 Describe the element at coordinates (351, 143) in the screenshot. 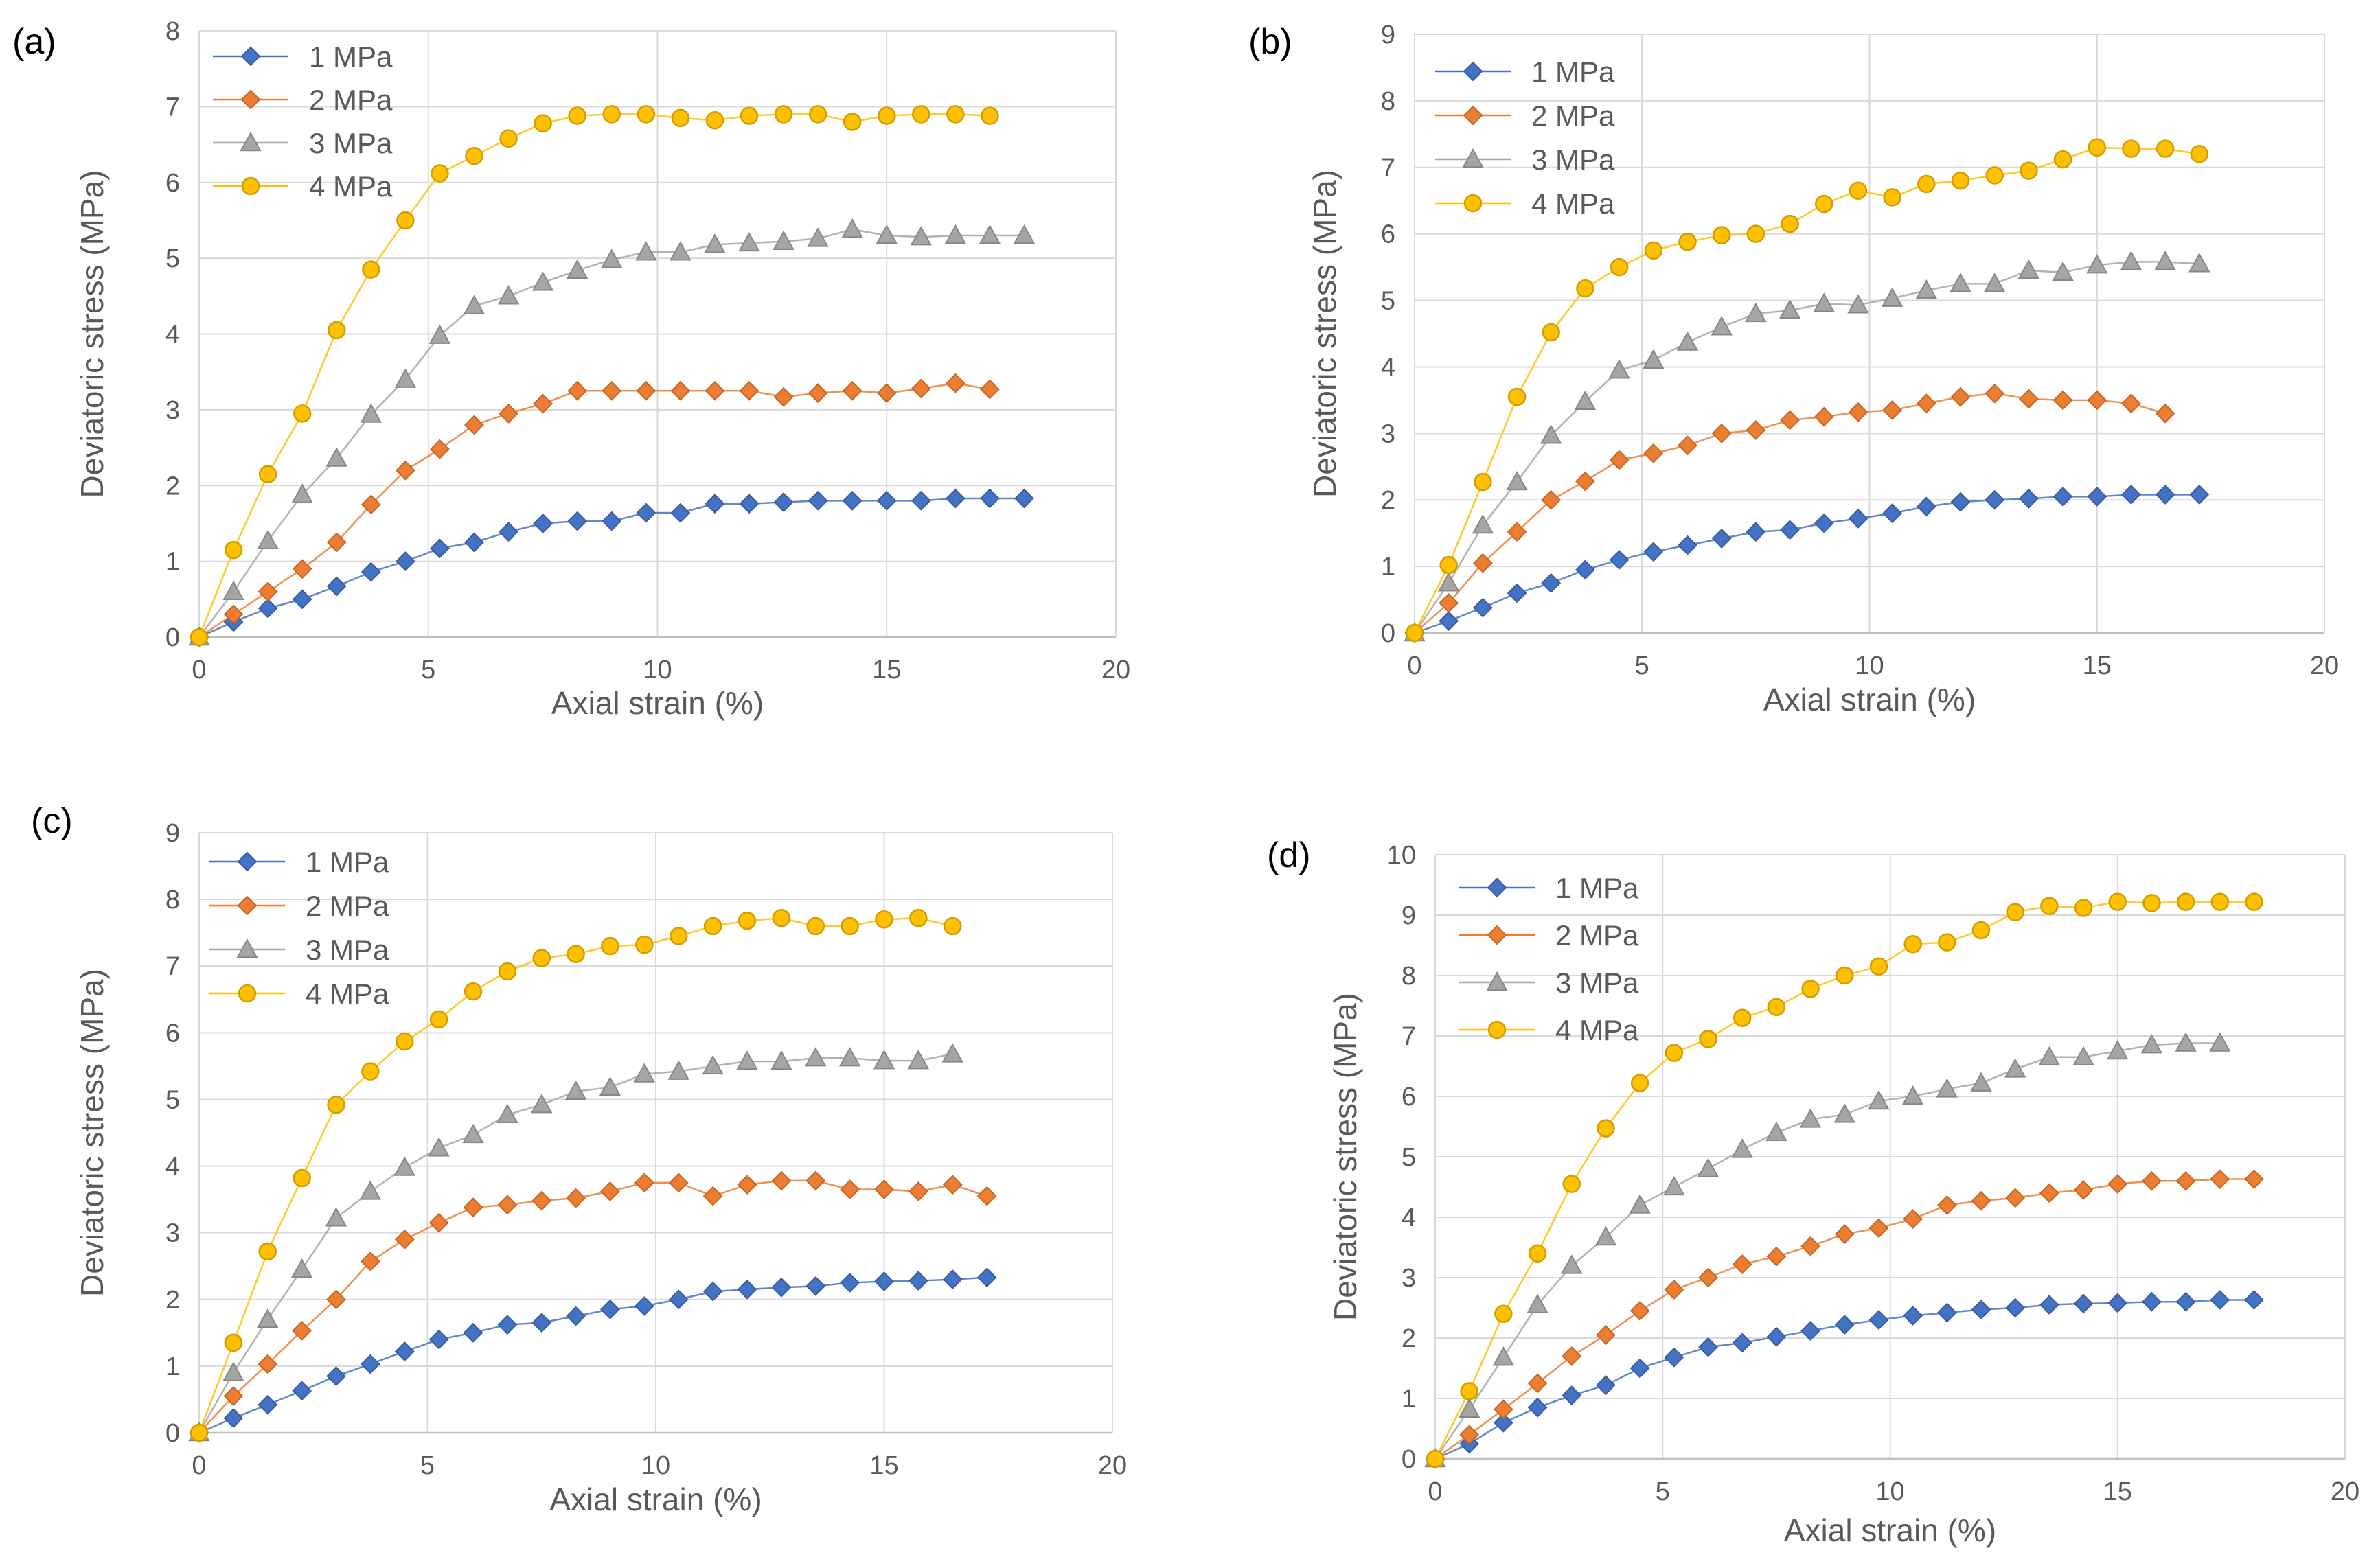

I see `legend-label: 3 MPa` at that location.